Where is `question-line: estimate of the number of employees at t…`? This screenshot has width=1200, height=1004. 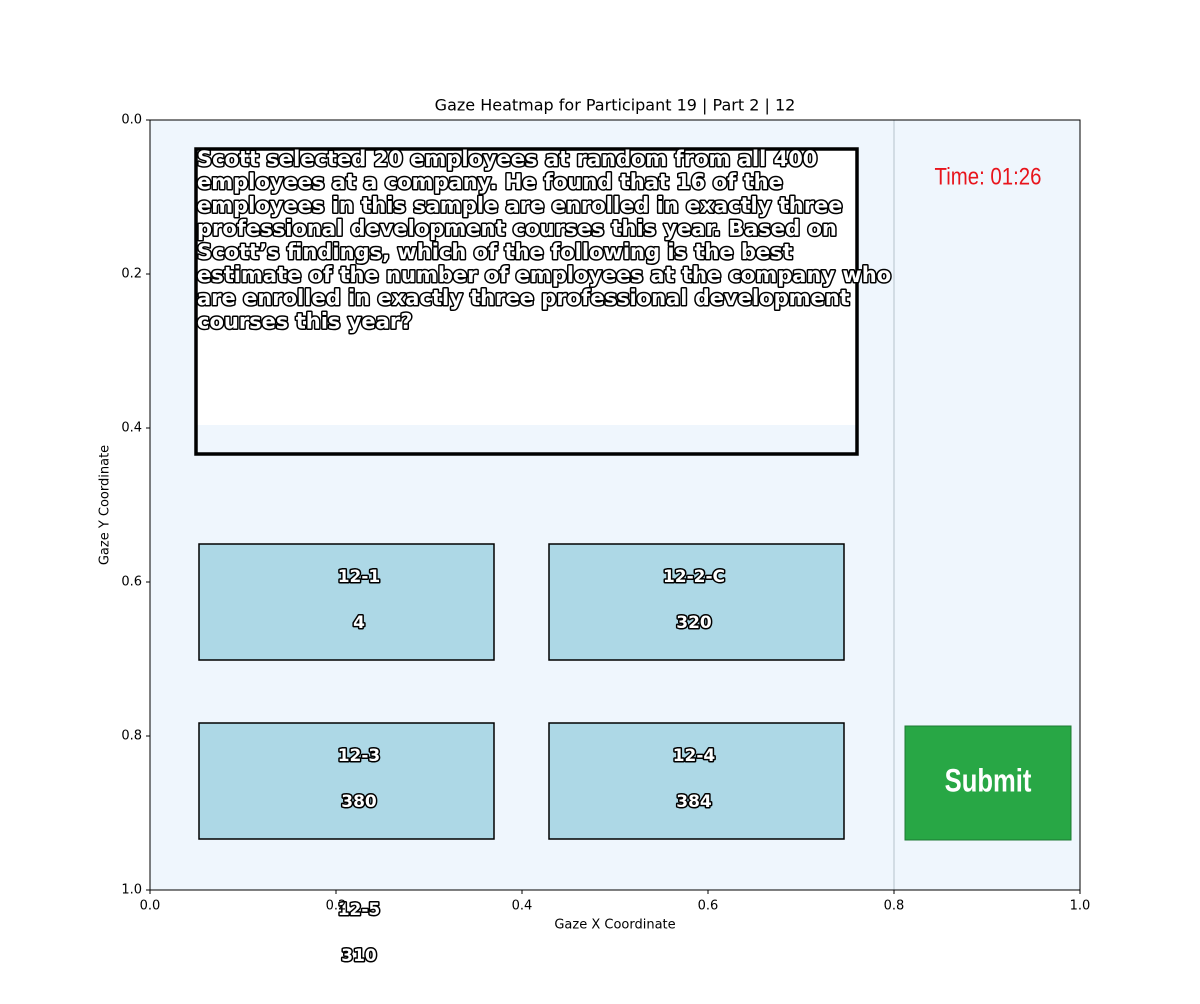 question-line: estimate of the number of employees at t… is located at coordinates (544, 275).